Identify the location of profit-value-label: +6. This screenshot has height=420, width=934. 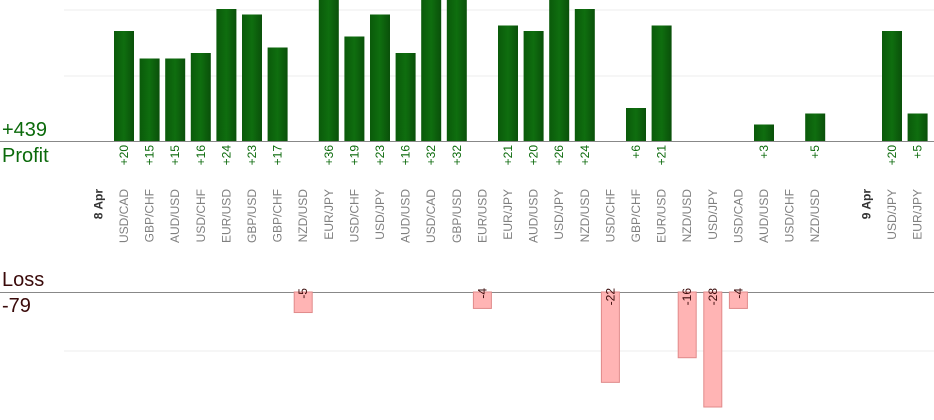
(636, 152).